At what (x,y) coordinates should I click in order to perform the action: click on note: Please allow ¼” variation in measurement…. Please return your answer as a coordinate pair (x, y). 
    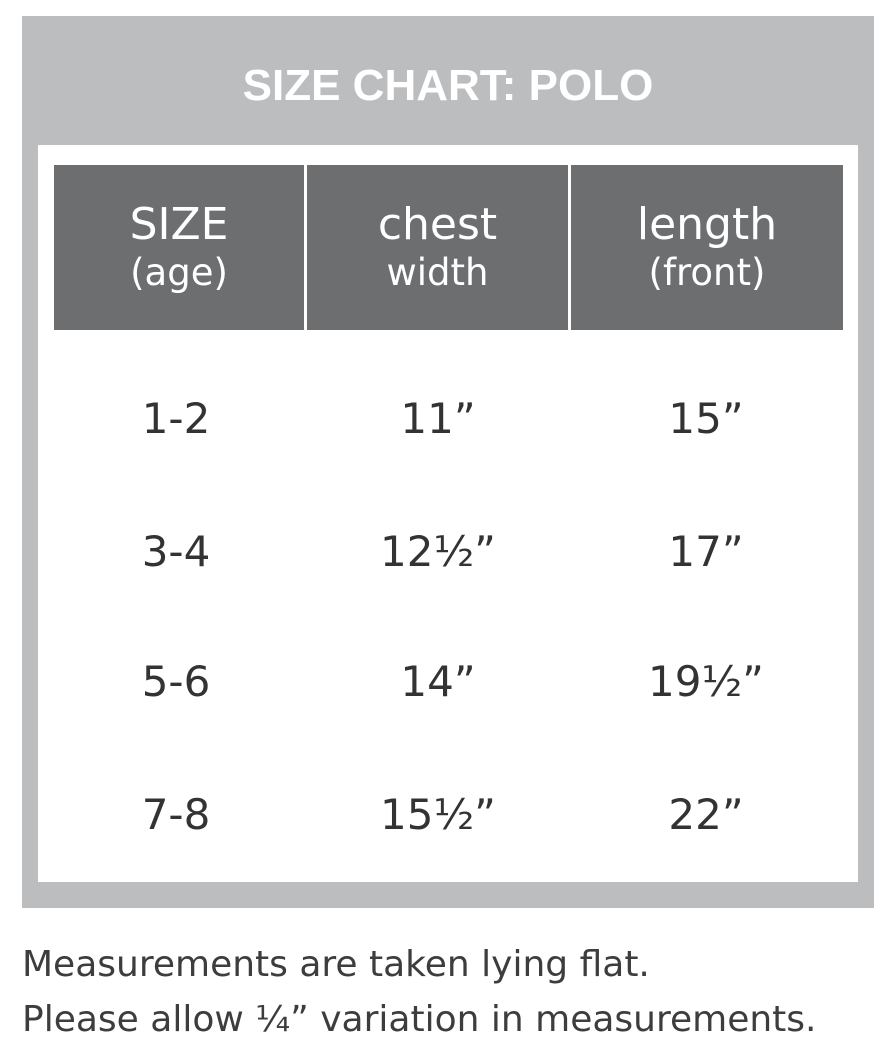
    Looking at the image, I should click on (419, 1019).